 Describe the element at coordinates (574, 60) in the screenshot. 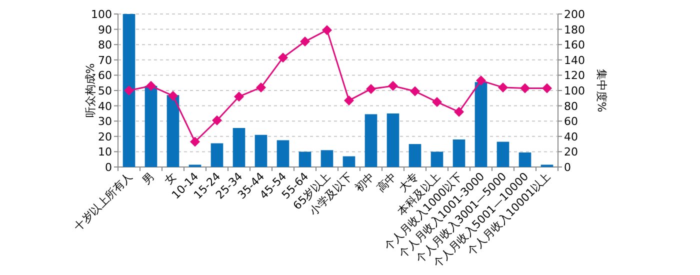

I see `y2-tick-label: 140` at that location.